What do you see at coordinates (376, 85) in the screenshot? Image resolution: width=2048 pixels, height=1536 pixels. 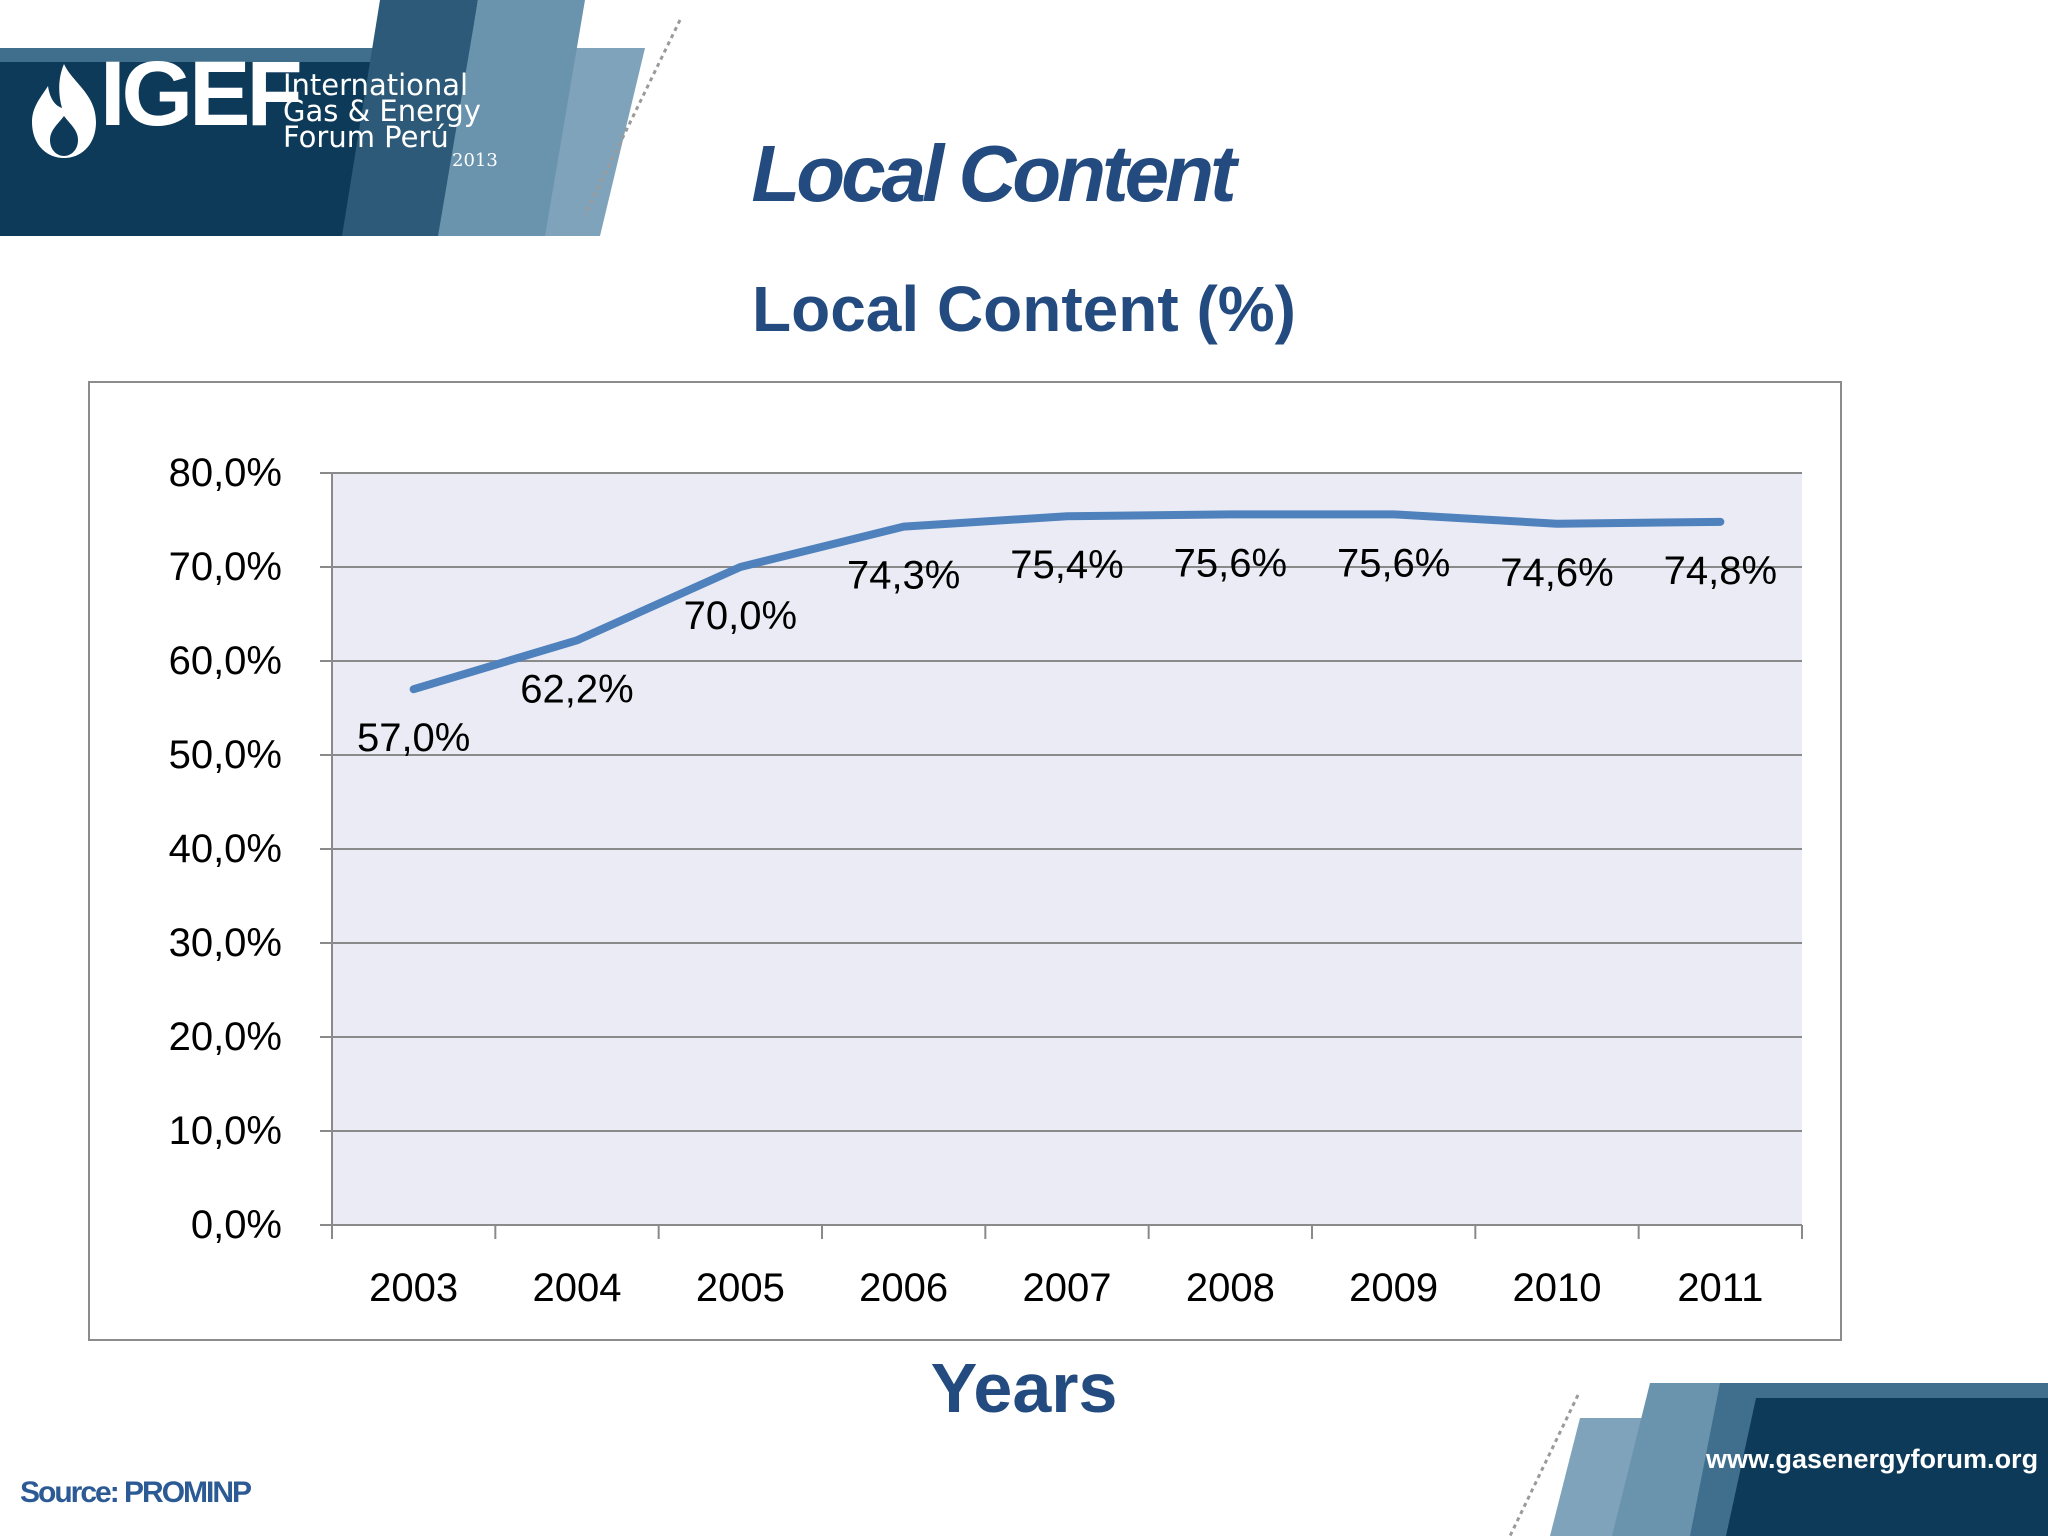 I see `logo-line-1: International` at bounding box center [376, 85].